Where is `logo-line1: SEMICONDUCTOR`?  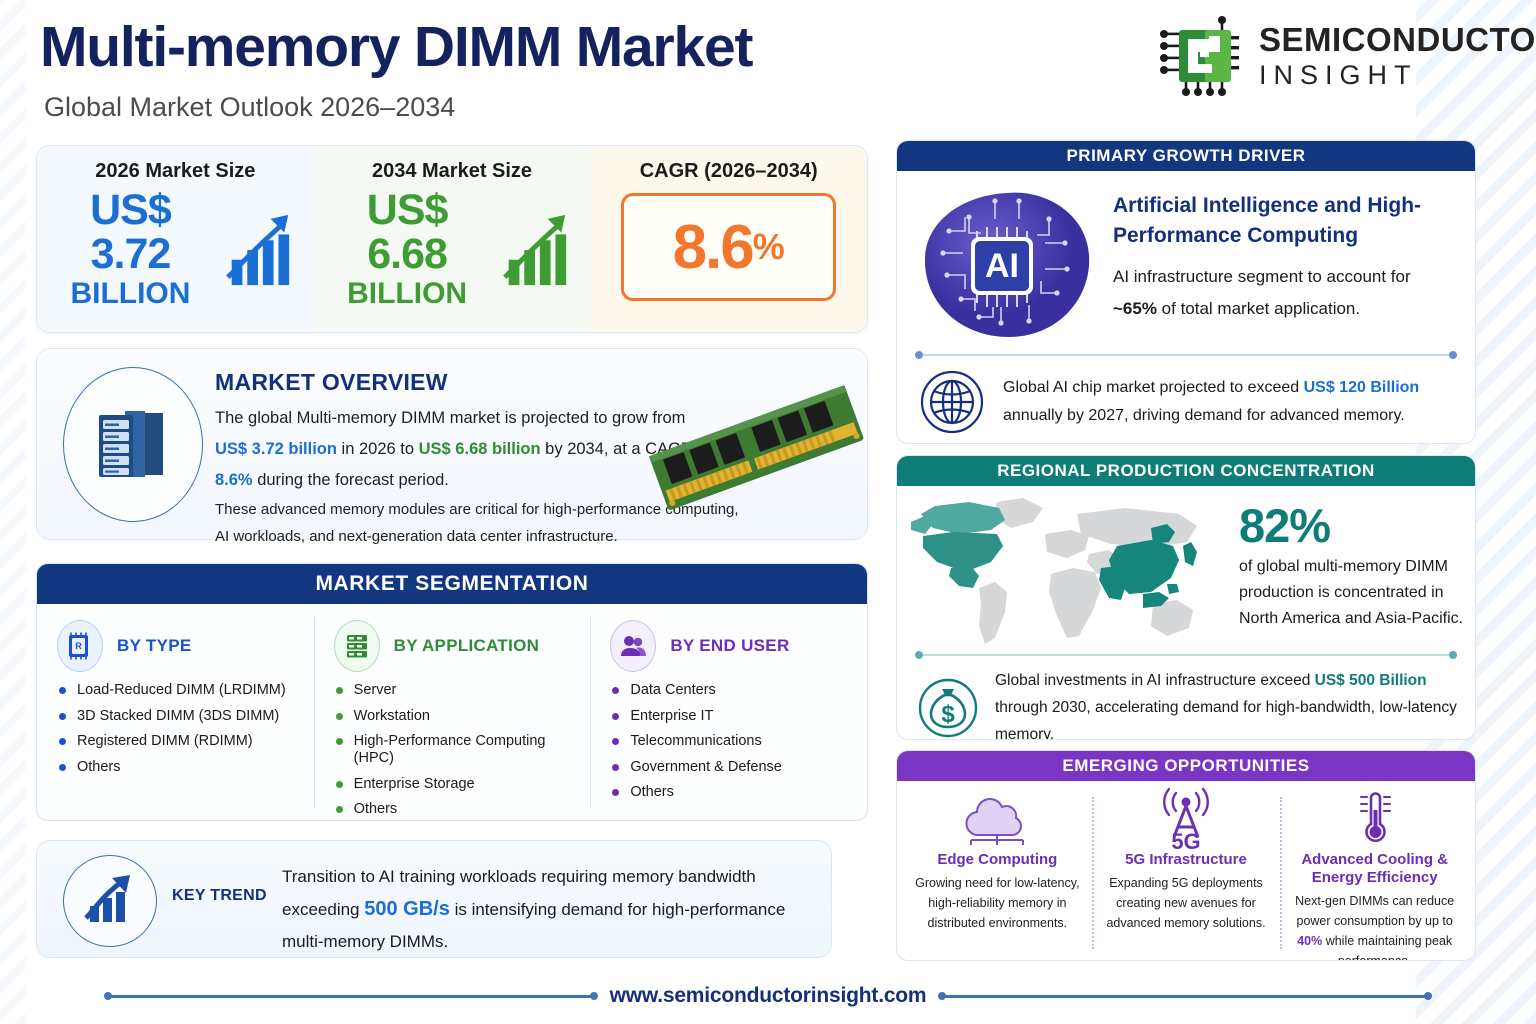 logo-line1: SEMICONDUCTOR is located at coordinates (1397, 39).